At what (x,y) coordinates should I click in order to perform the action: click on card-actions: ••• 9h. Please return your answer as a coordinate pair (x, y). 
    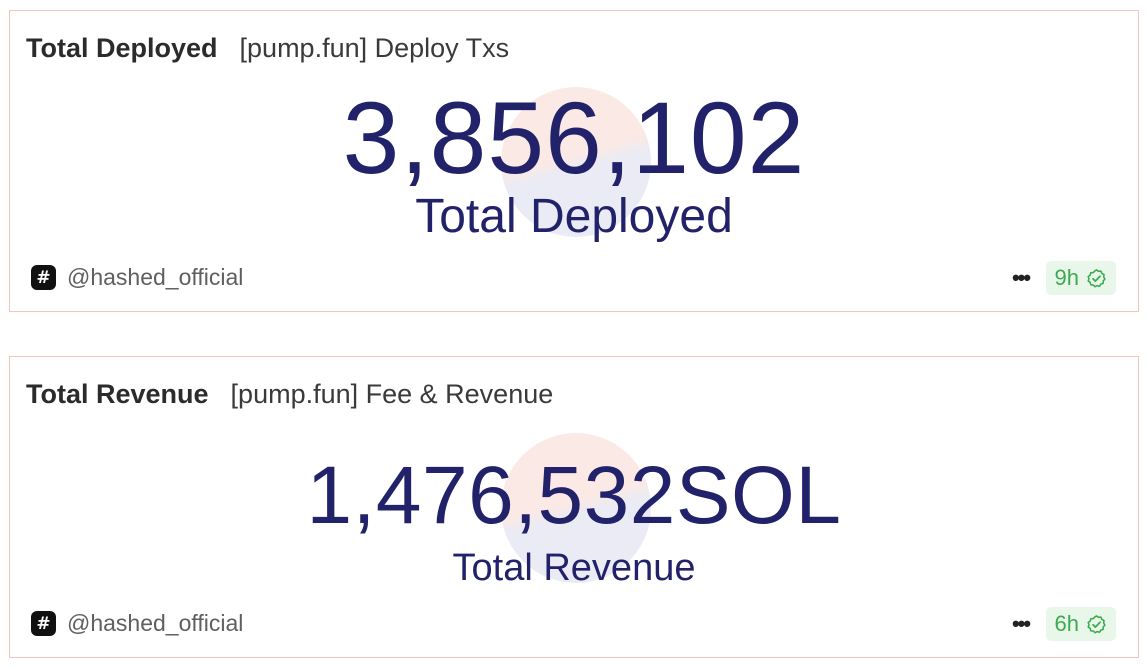
    Looking at the image, I should click on (1062, 278).